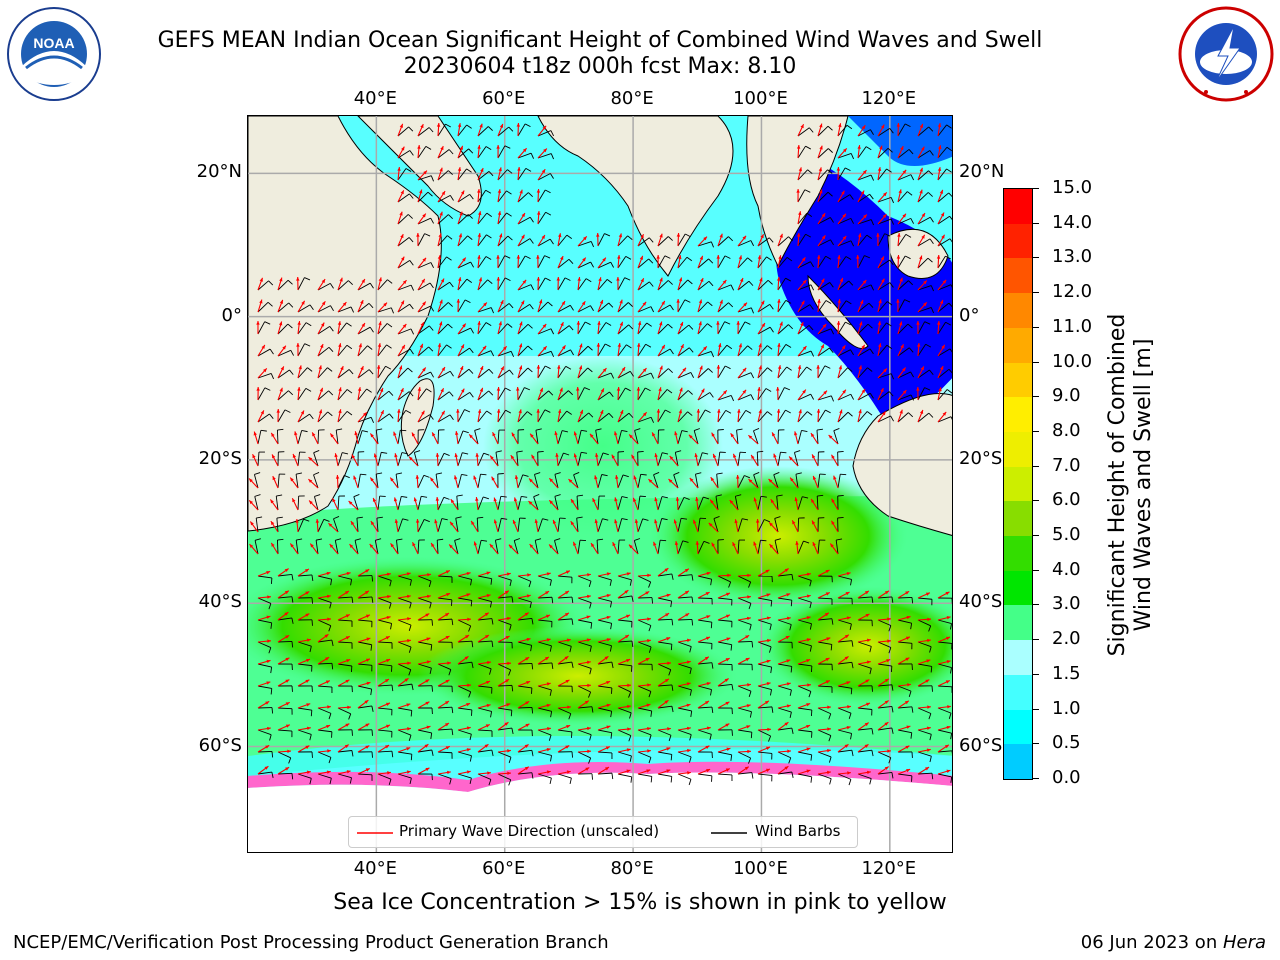 This screenshot has width=1280, height=960. What do you see at coordinates (600, 66) in the screenshot?
I see `chart-title-line2: 20230604 t18z 000h fcst Max: 8.10` at bounding box center [600, 66].